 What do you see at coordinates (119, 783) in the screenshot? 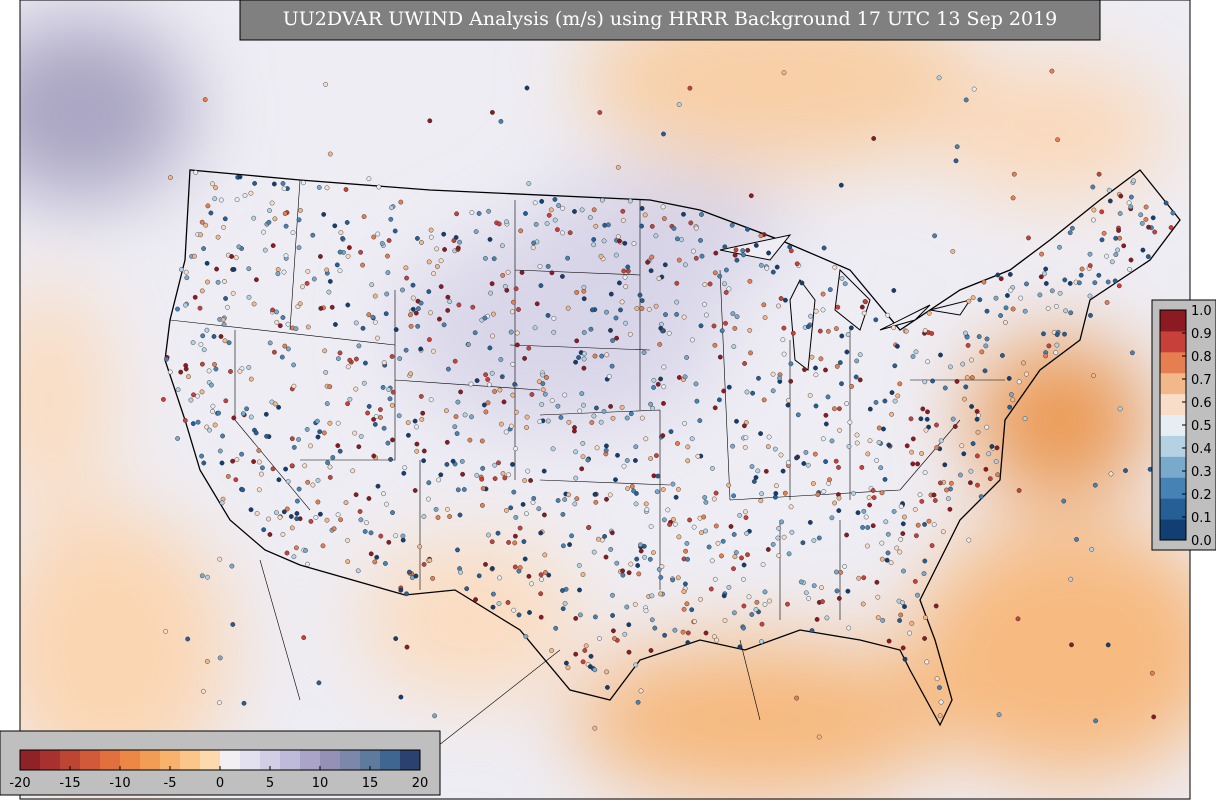
I see `colorbar-tick-label: -10` at bounding box center [119, 783].